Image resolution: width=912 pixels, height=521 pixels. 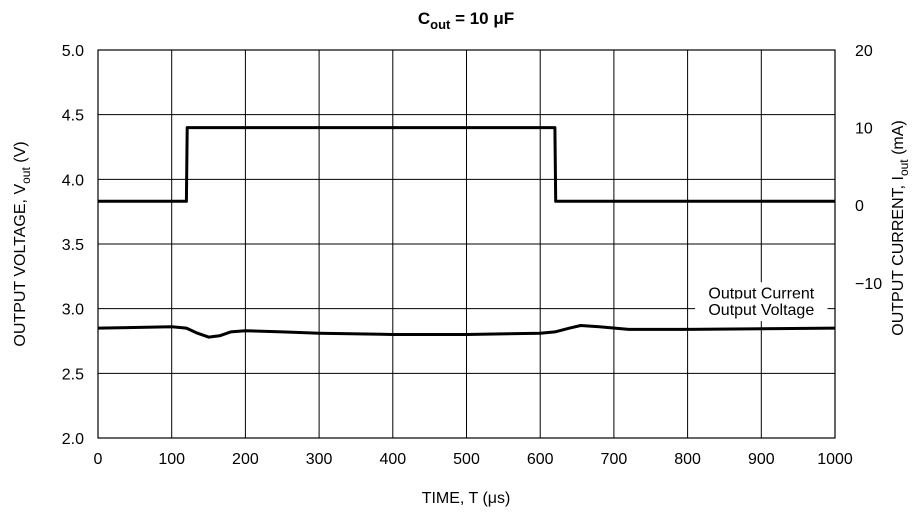 What do you see at coordinates (868, 284) in the screenshot?
I see `y-right-tick-label: −10` at bounding box center [868, 284].